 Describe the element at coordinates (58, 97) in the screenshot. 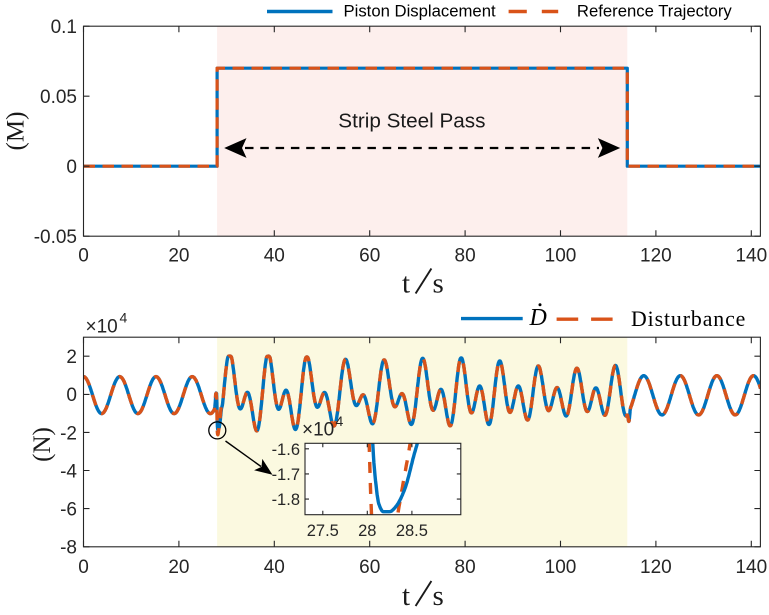

I see `svg-text: 0.05` at that location.